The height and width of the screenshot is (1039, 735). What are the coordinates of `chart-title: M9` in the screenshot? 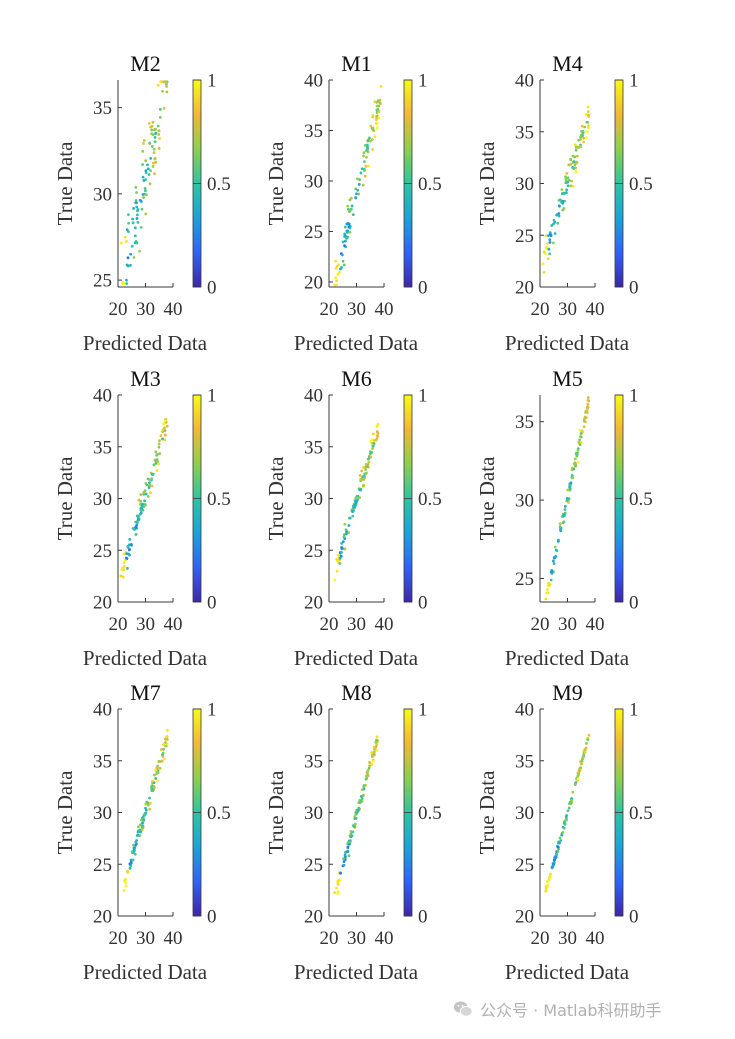 It's located at (567, 692).